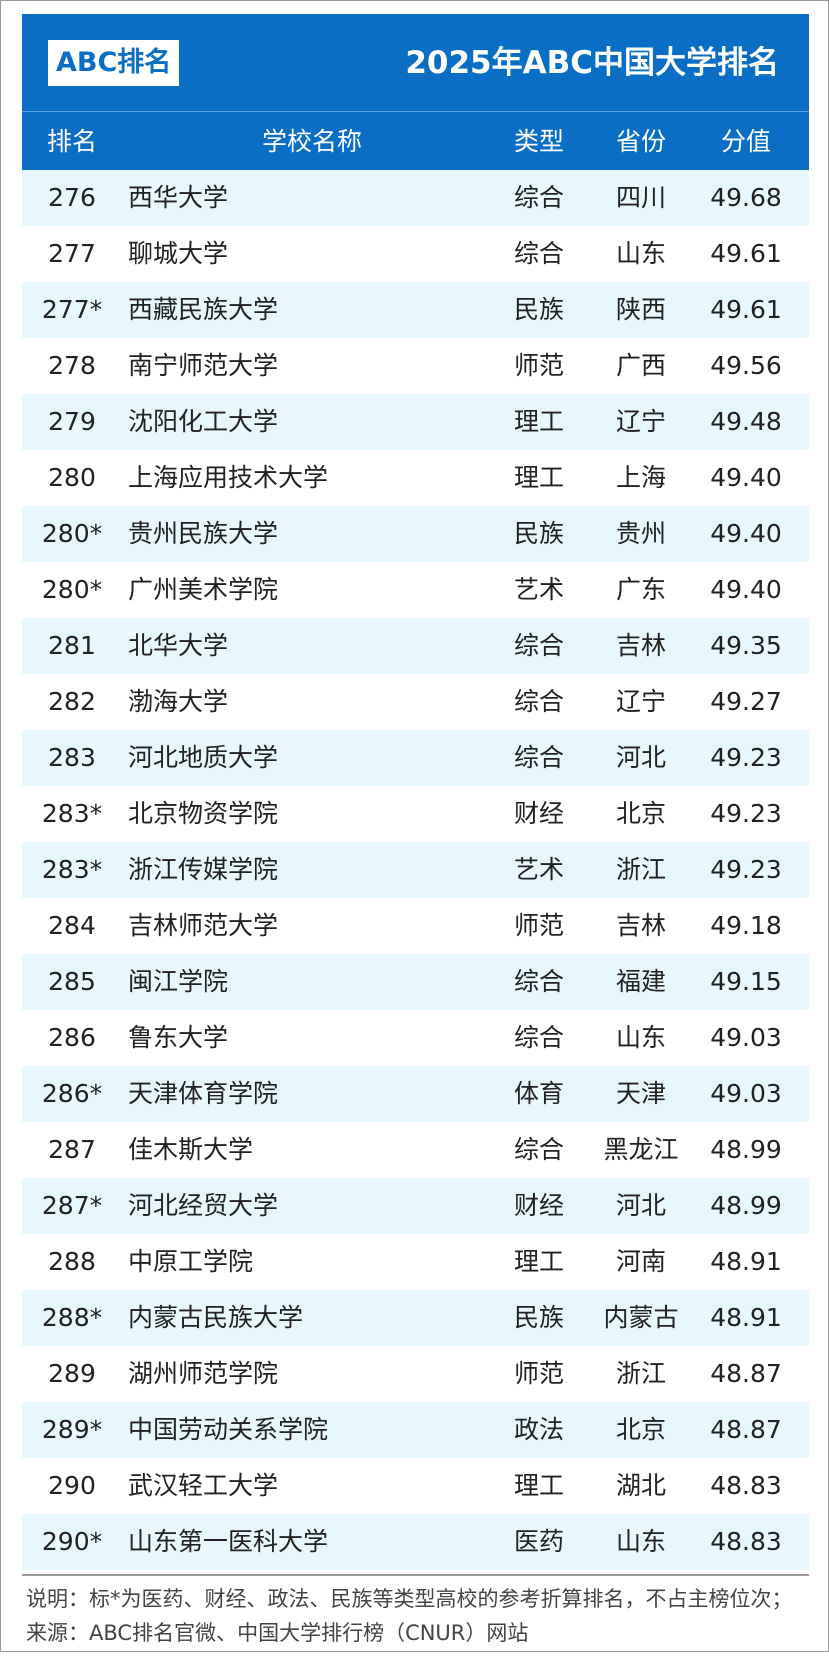 The image size is (829, 1656). What do you see at coordinates (72, 365) in the screenshot?
I see `table-cell: 278` at bounding box center [72, 365].